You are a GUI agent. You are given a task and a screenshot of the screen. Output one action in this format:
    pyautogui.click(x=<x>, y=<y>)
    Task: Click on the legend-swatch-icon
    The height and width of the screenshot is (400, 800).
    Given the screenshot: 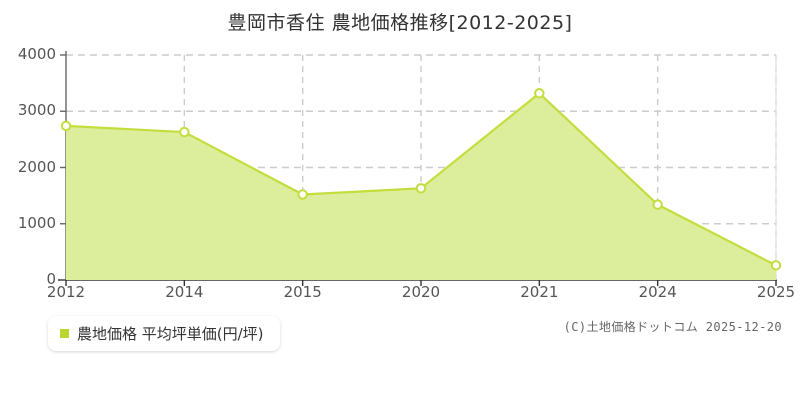 What is the action you would take?
    pyautogui.click(x=64, y=333)
    